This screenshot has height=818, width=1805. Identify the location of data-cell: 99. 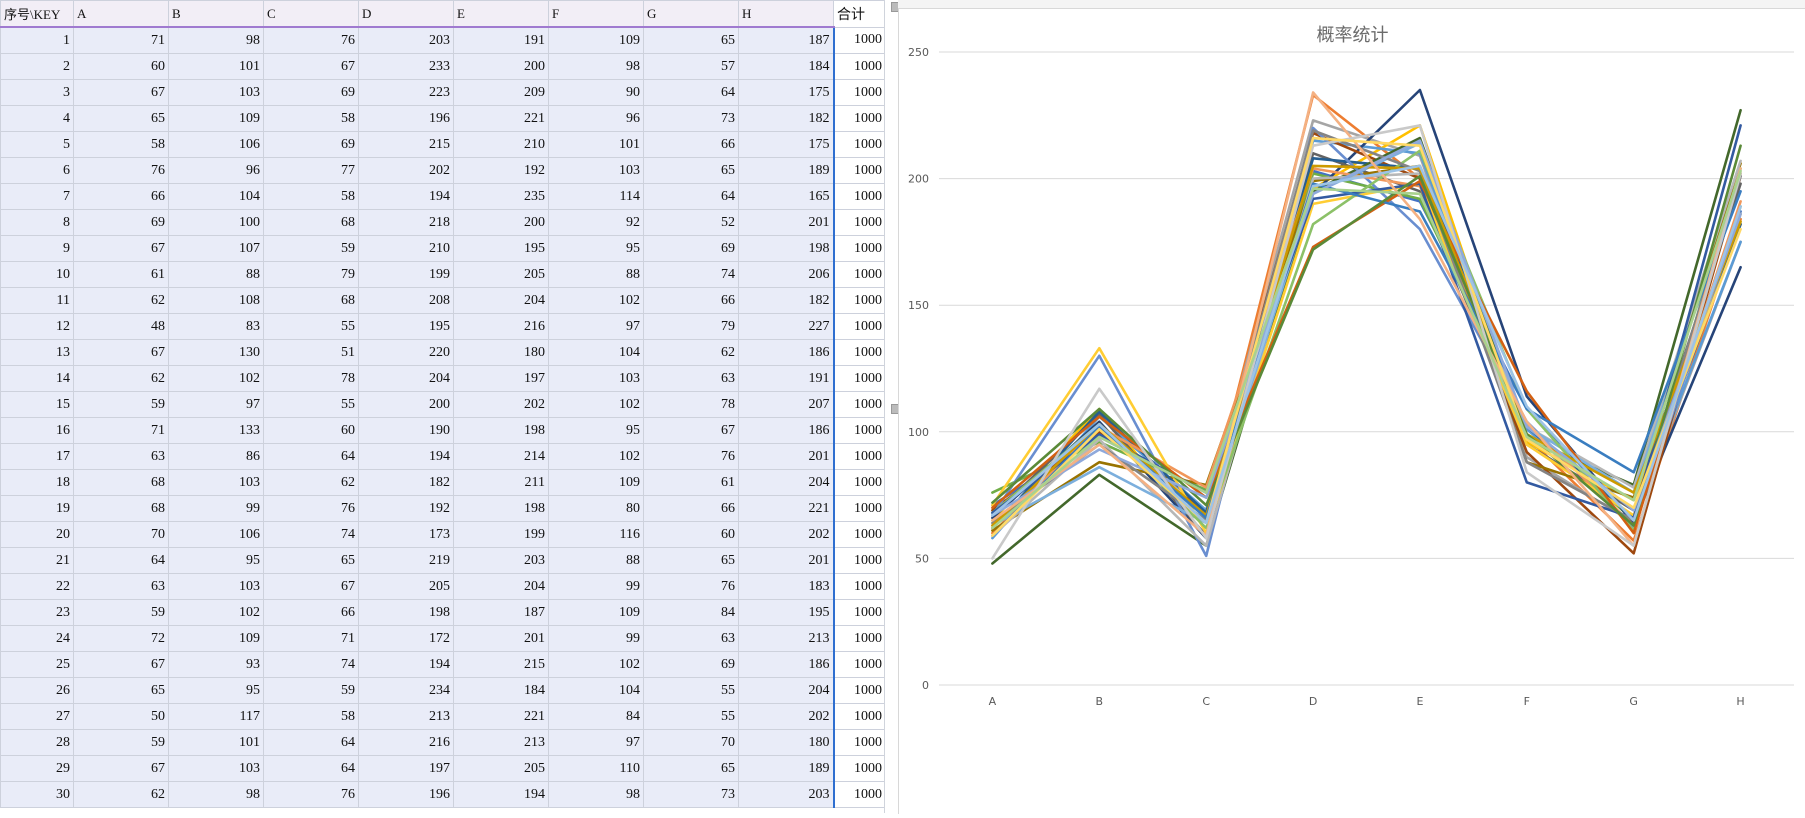
(596, 638).